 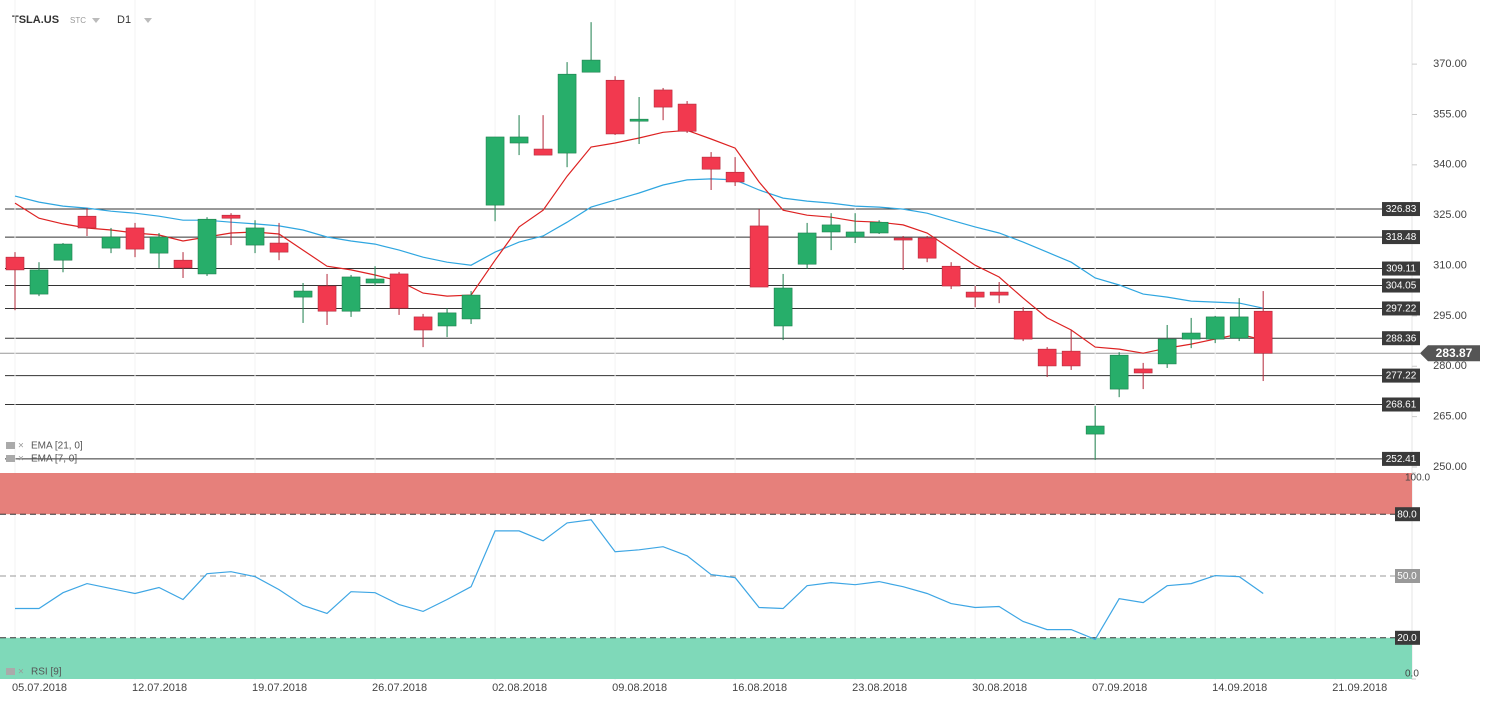 What do you see at coordinates (39, 688) in the screenshot?
I see `x-tick-label: 05.07.2018` at bounding box center [39, 688].